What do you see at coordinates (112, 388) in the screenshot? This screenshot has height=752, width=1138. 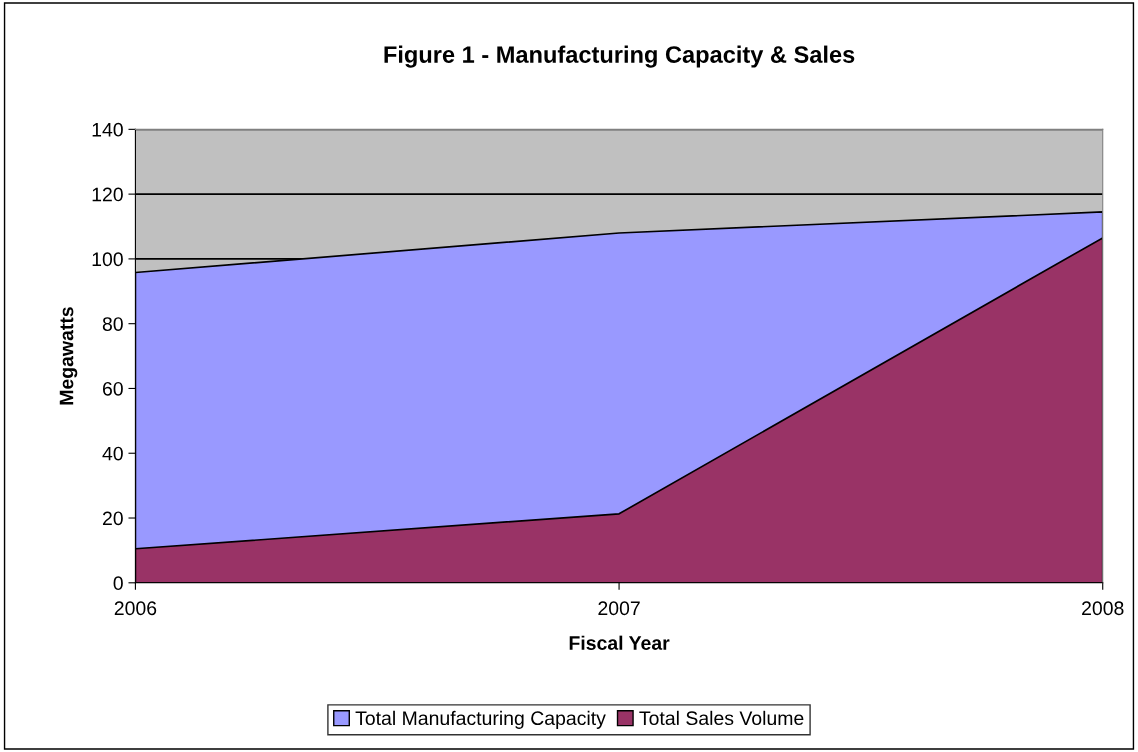 I see `y-tick-label: 60` at bounding box center [112, 388].